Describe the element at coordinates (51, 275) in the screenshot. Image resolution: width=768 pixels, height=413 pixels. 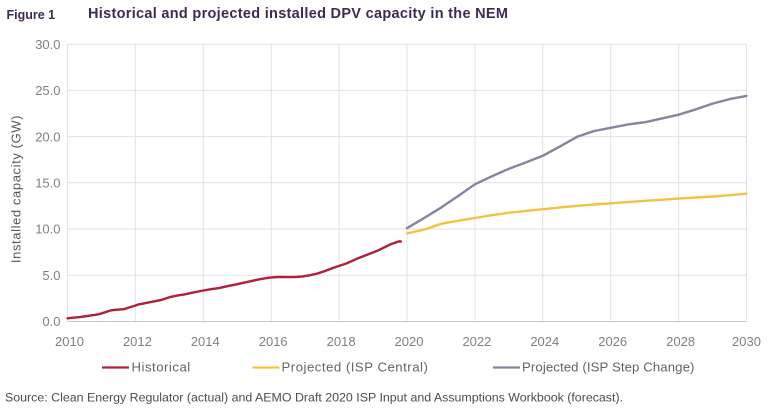
I see `svg-text: 5.0` at that location.